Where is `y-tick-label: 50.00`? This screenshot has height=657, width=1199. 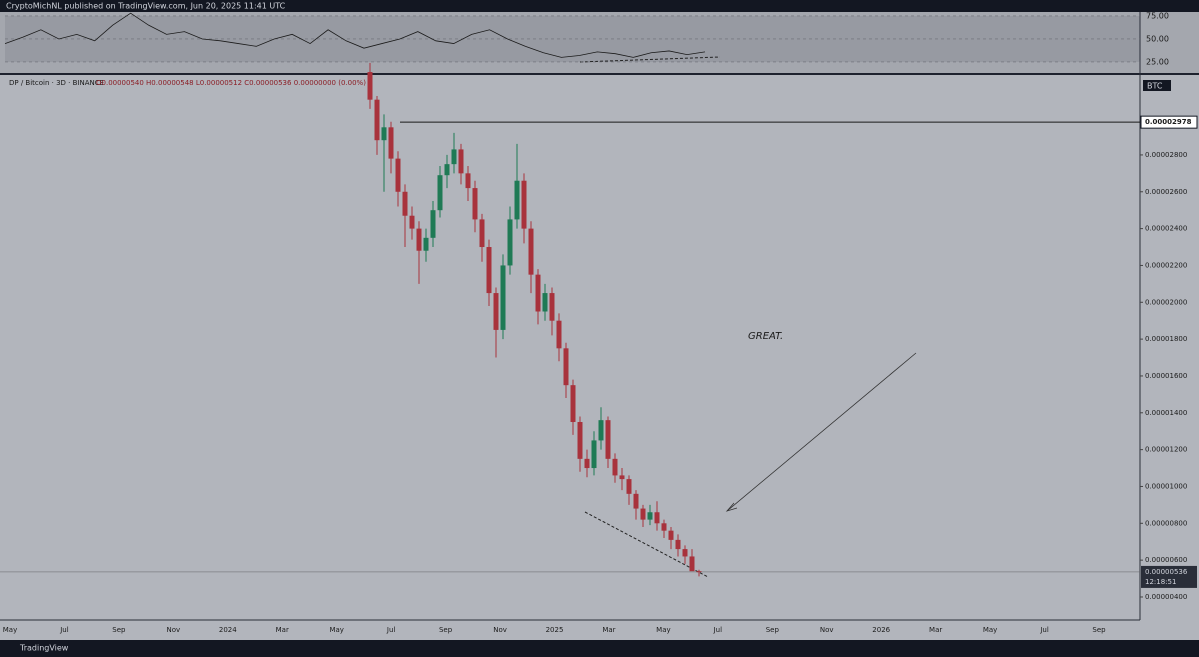
y-tick-label: 50.00 is located at coordinates (1157, 38).